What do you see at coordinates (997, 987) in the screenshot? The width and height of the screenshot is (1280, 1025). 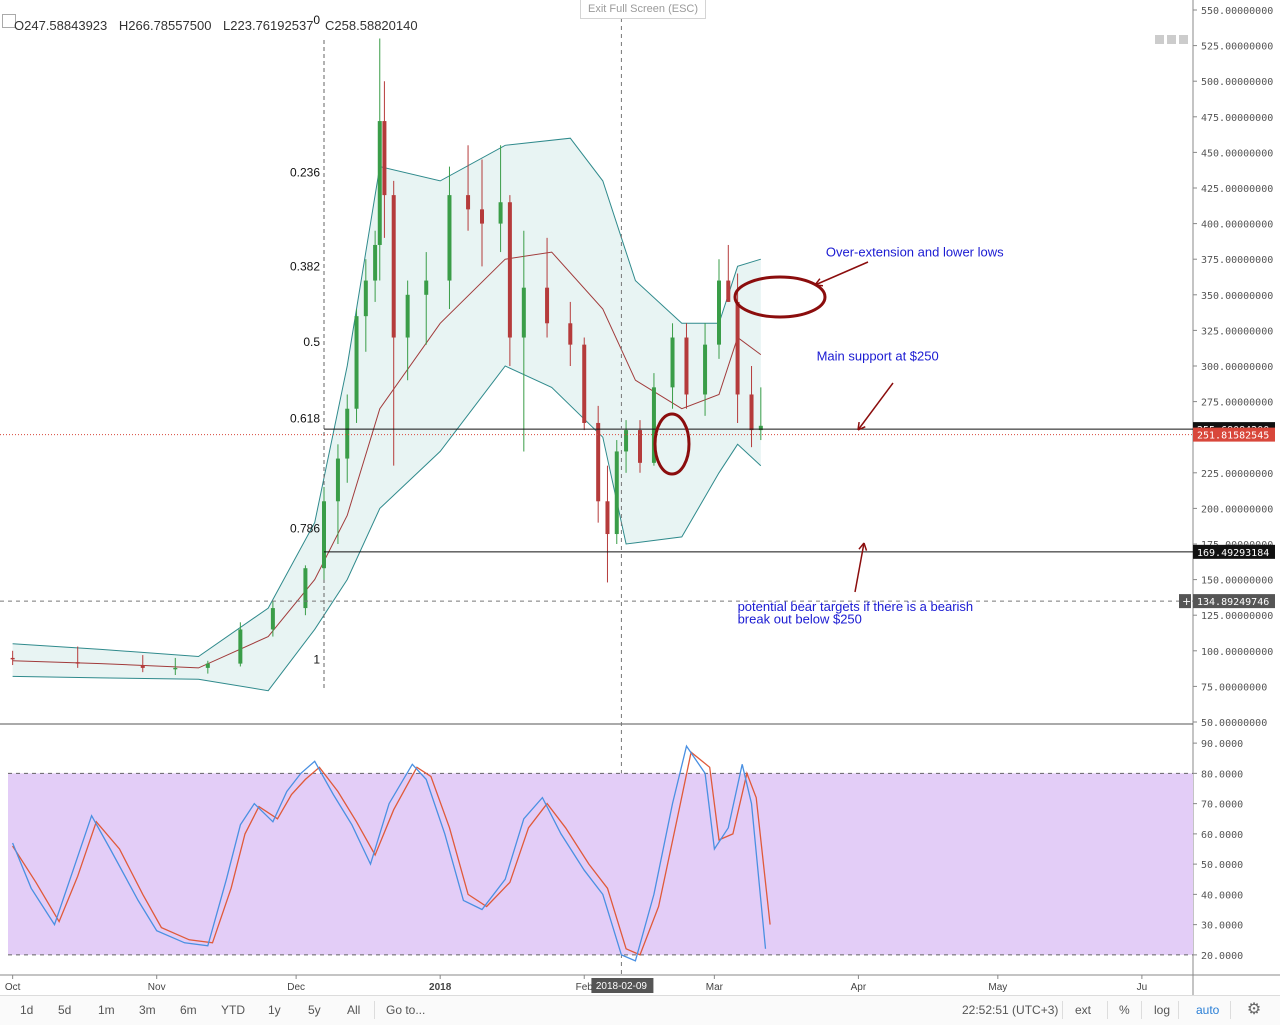 I see `x-tick-label: May` at bounding box center [997, 987].